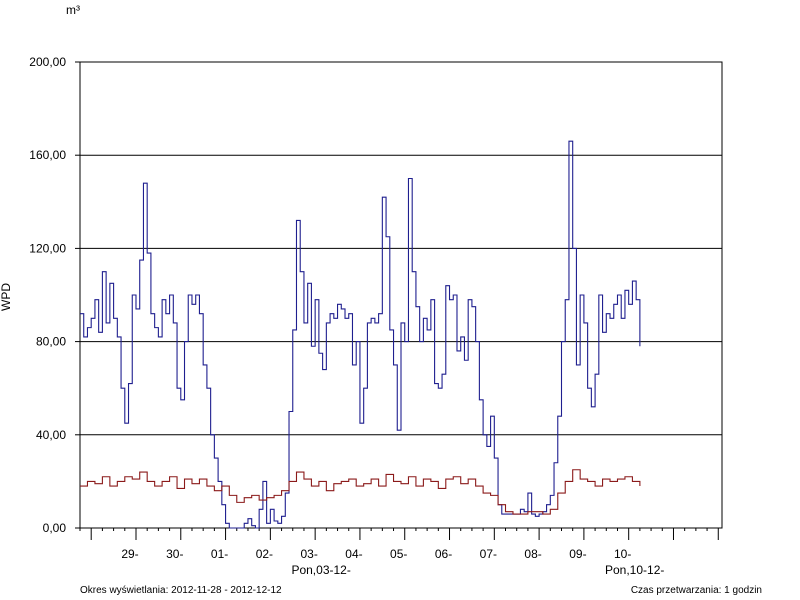 The width and height of the screenshot is (800, 600). I want to click on x-tick-label: 08-, so click(532, 554).